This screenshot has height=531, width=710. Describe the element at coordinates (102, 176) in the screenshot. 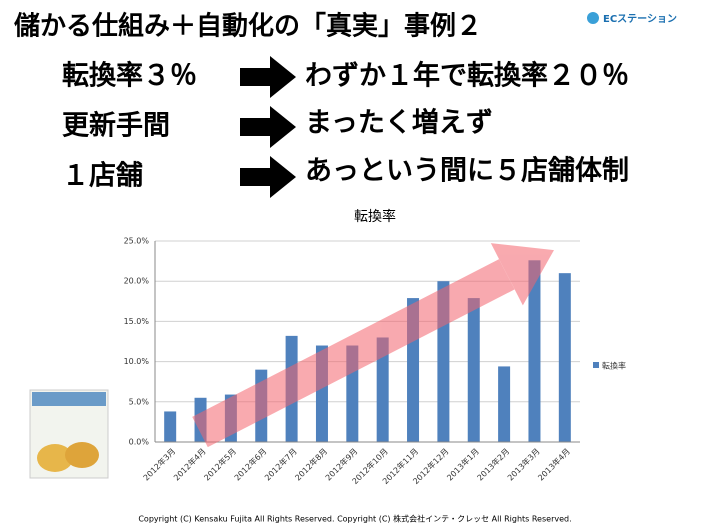

I see `row-before: １店舗` at that location.